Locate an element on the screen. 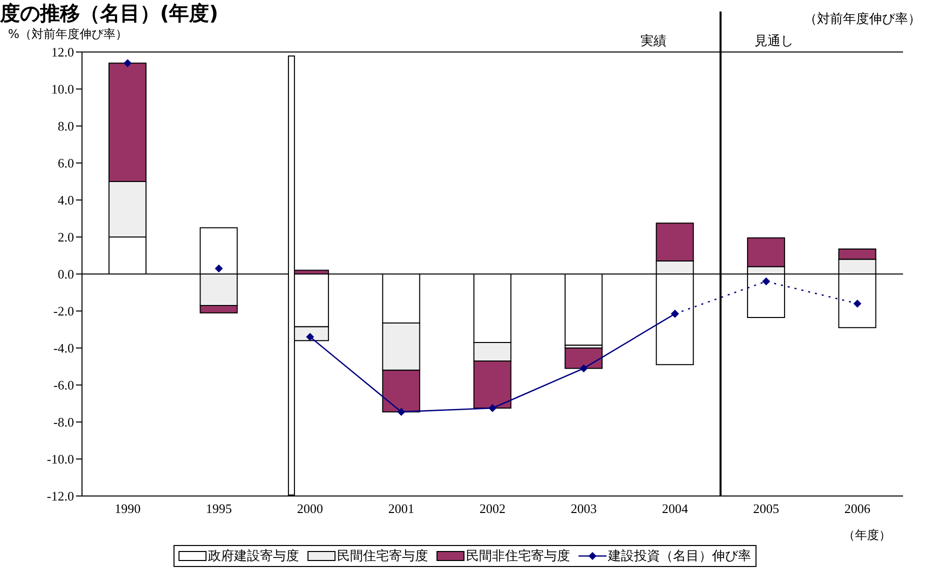  legend-label: 政府建設寄与度 is located at coordinates (253, 556).